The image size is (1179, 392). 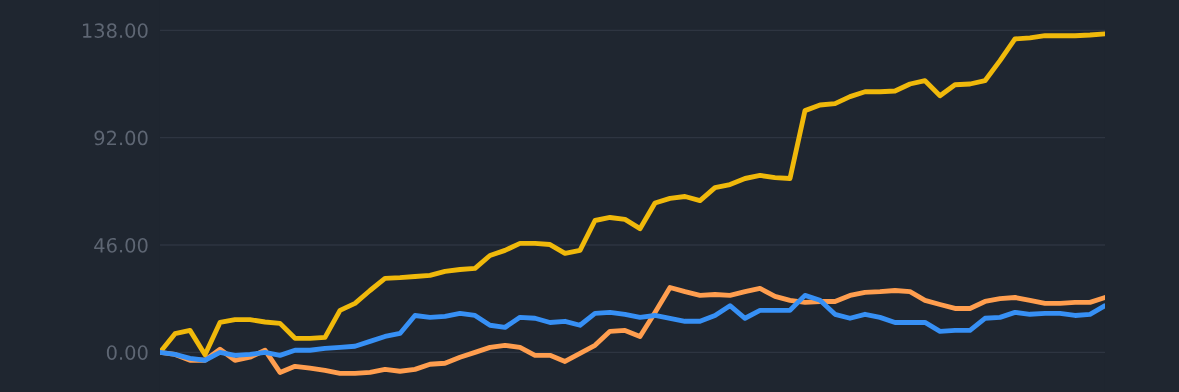 What do you see at coordinates (115, 30) in the screenshot?
I see `y-tick-label: 138.00` at bounding box center [115, 30].